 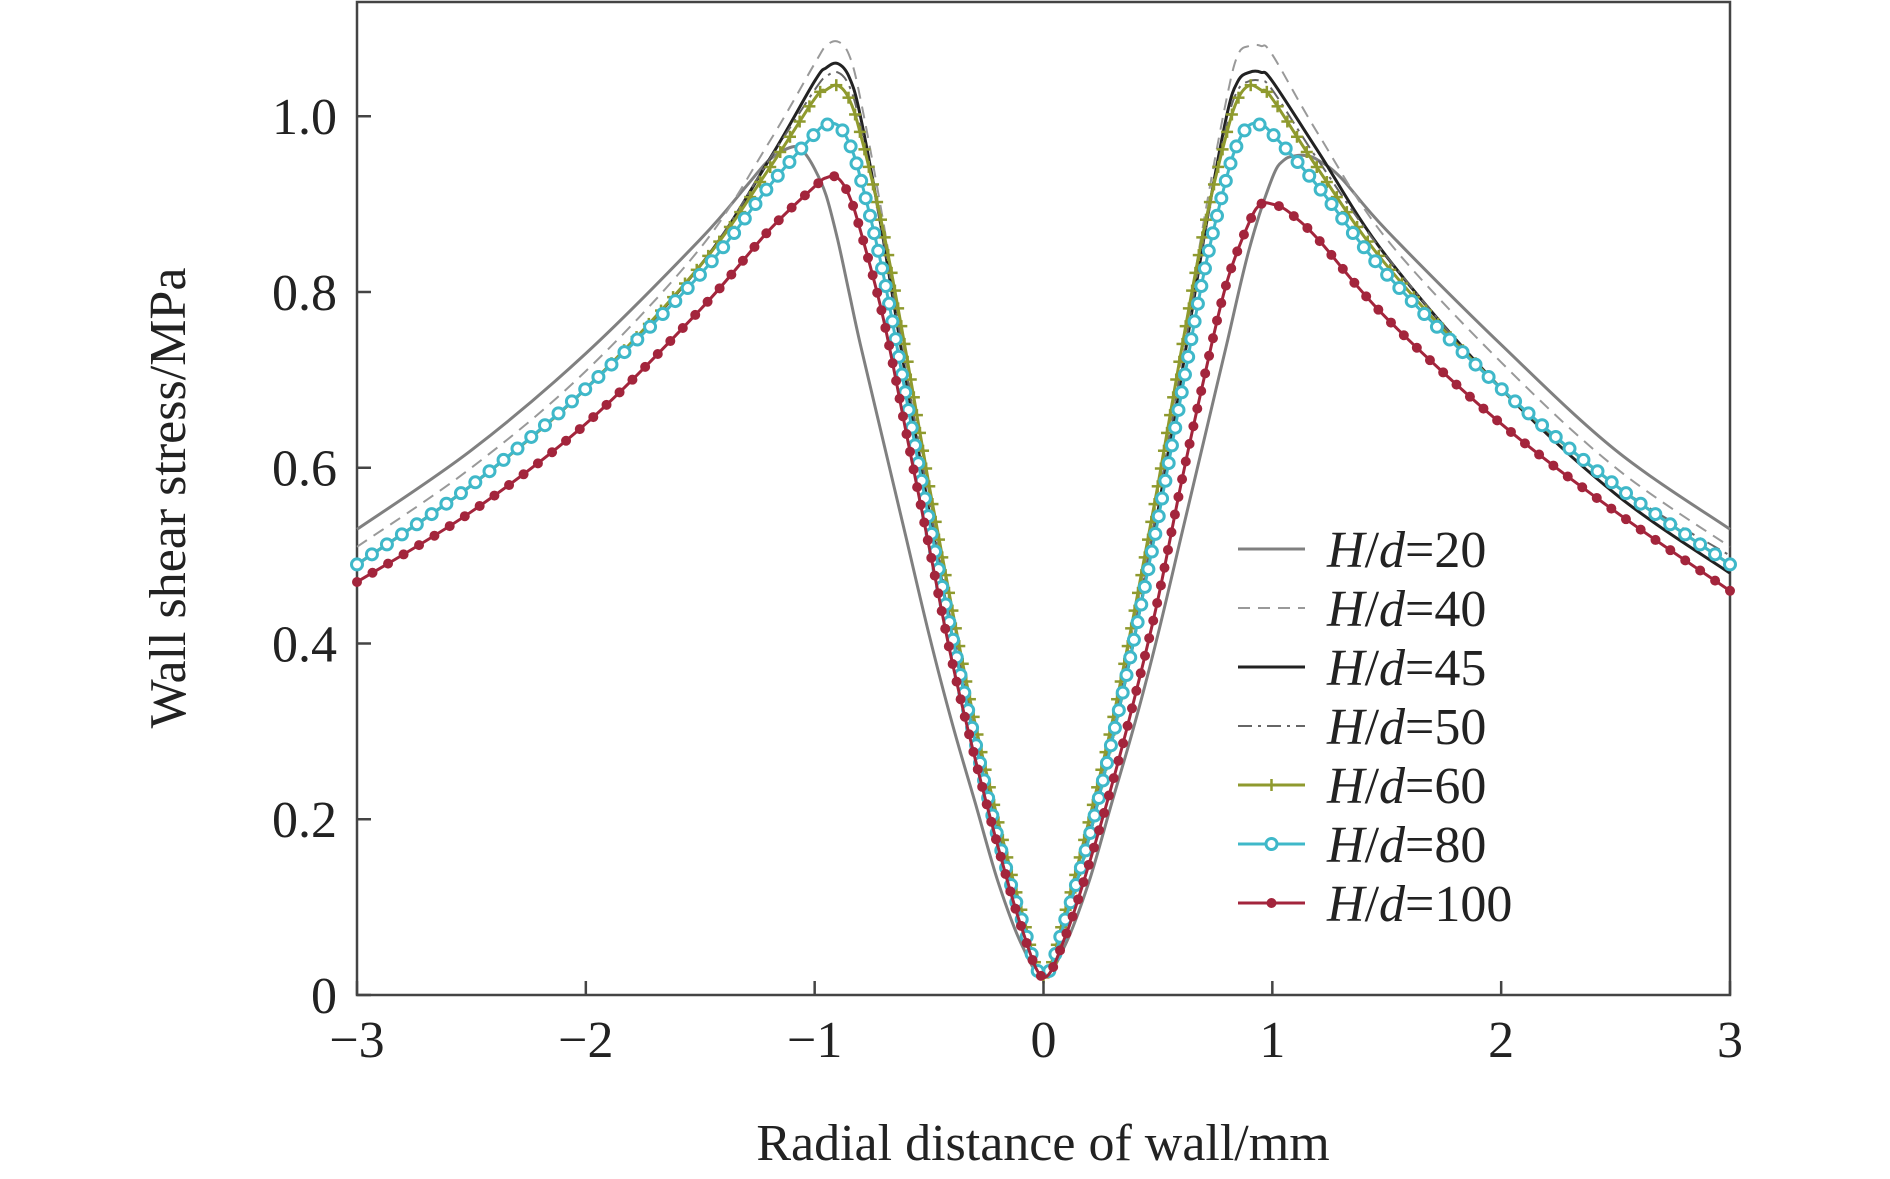 I want to click on y-tick-label: 0.6, so click(x=304, y=469).